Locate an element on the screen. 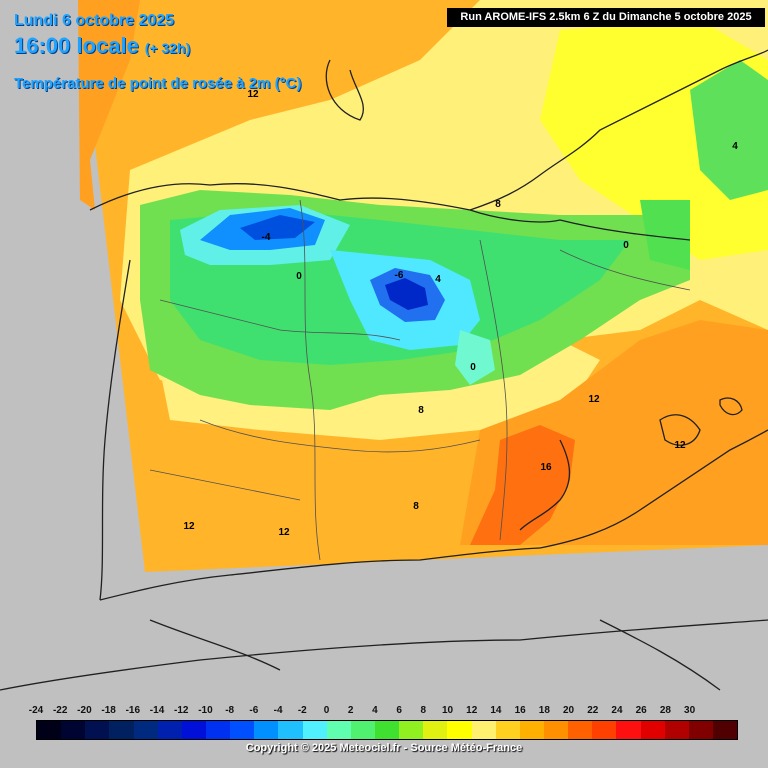 The image size is (768, 768). legend-tick-label: 18 is located at coordinates (544, 710).